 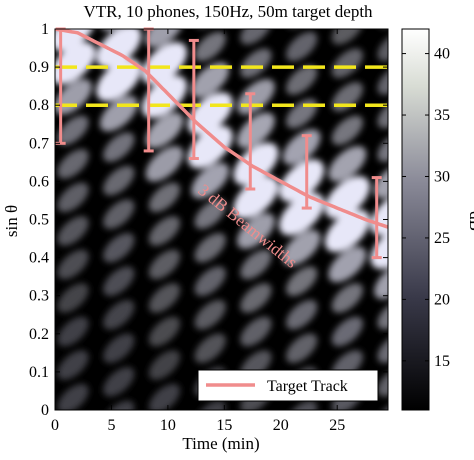 What do you see at coordinates (39, 296) in the screenshot?
I see `y-tick-label: 0.3` at bounding box center [39, 296].